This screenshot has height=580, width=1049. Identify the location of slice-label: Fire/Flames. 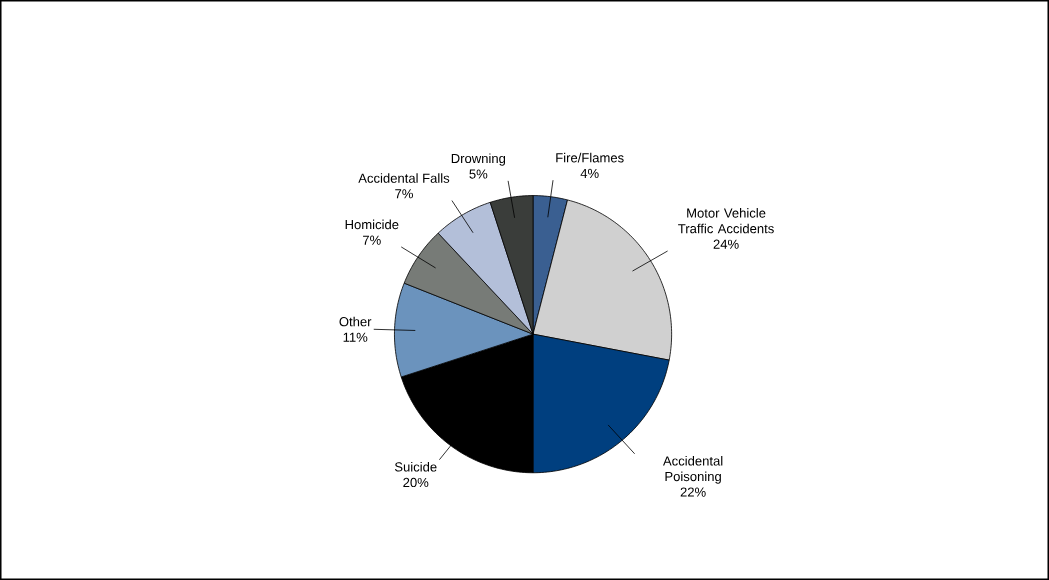
(590, 157).